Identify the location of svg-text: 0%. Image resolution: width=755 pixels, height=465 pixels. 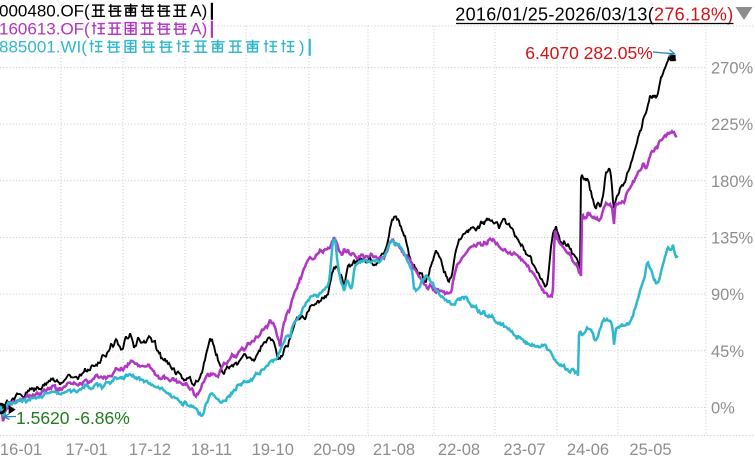
(723, 409).